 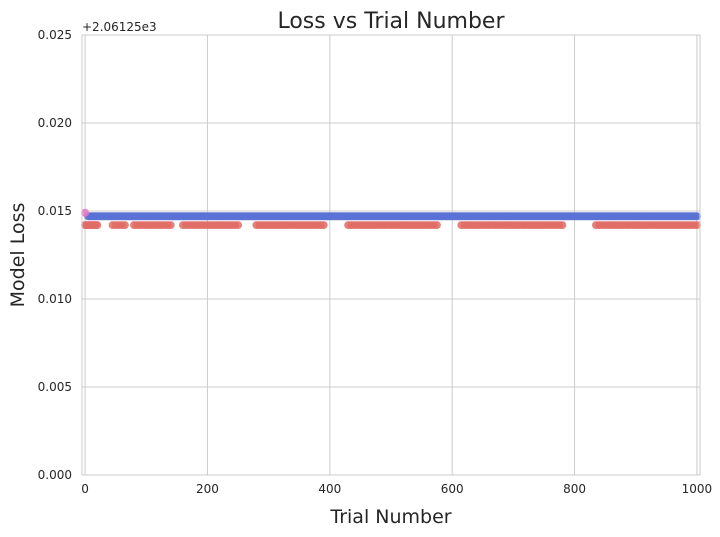 What do you see at coordinates (119, 27) in the screenshot?
I see `y-offset-text: +2.06125e3` at bounding box center [119, 27].